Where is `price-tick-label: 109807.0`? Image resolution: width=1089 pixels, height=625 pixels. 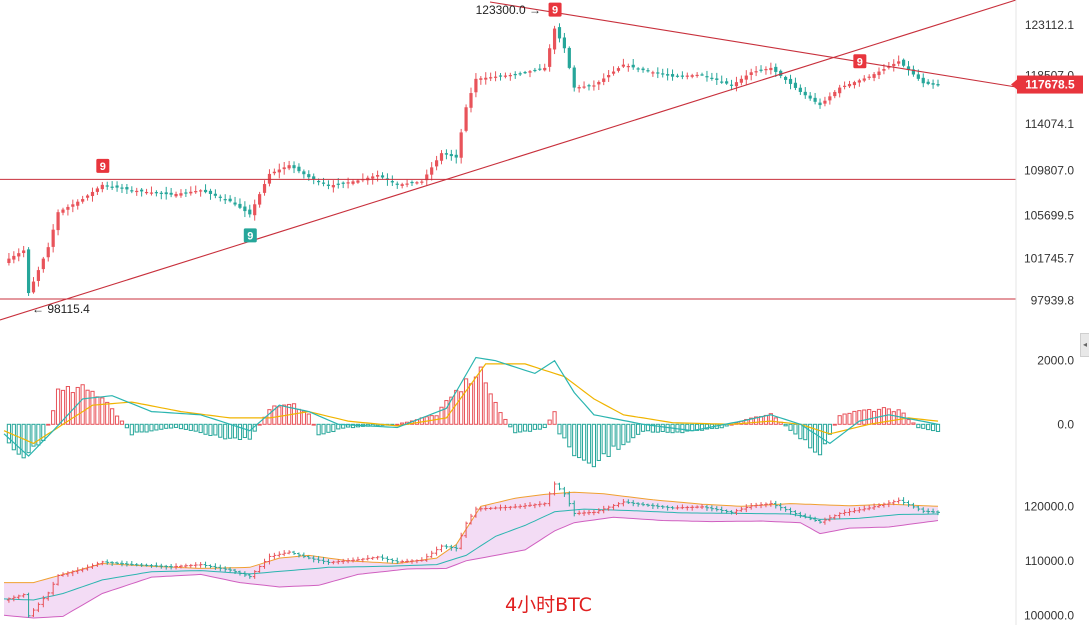
price-tick-label: 109807.0 is located at coordinates (1049, 171).